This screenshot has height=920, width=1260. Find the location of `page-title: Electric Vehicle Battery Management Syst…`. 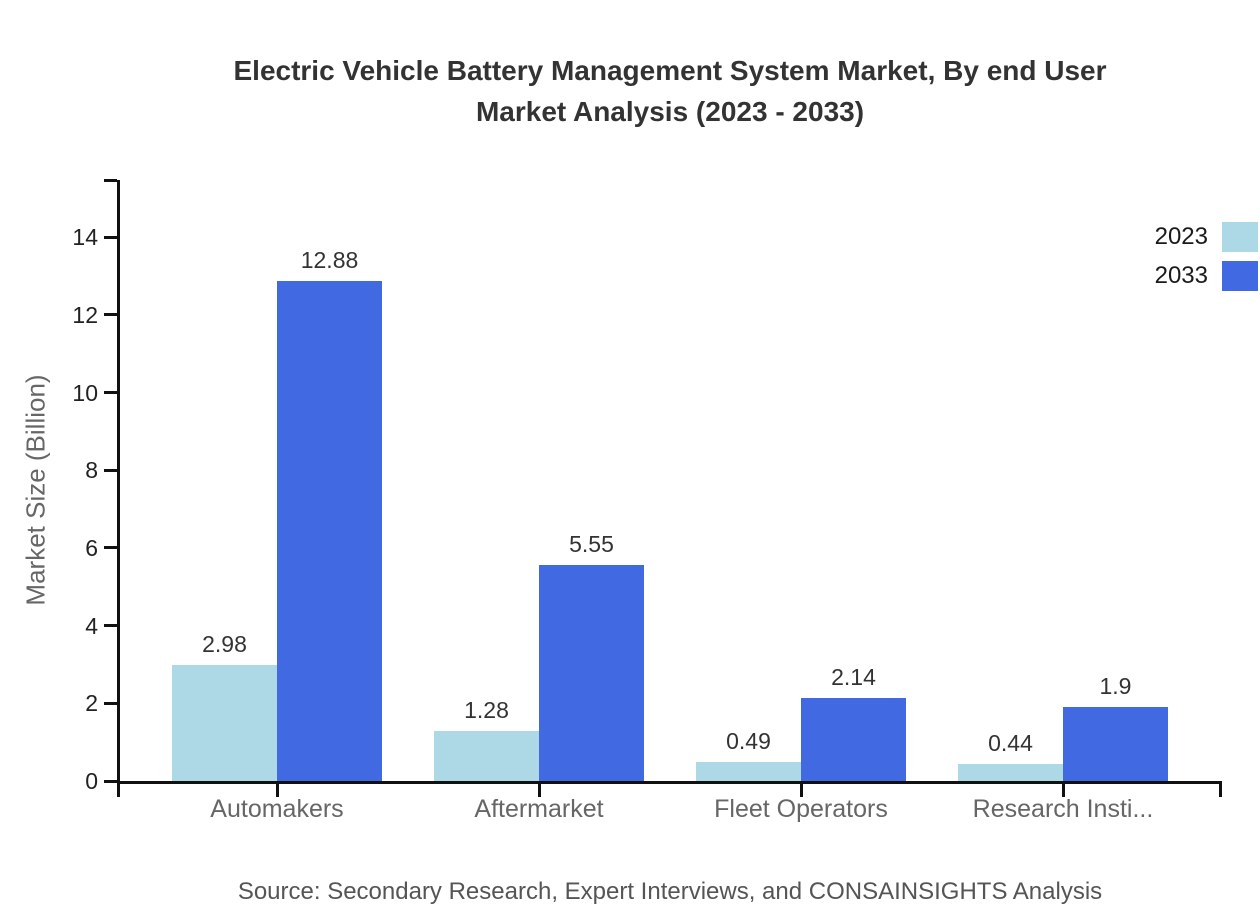

page-title: Electric Vehicle Battery Management Syst… is located at coordinates (670, 91).